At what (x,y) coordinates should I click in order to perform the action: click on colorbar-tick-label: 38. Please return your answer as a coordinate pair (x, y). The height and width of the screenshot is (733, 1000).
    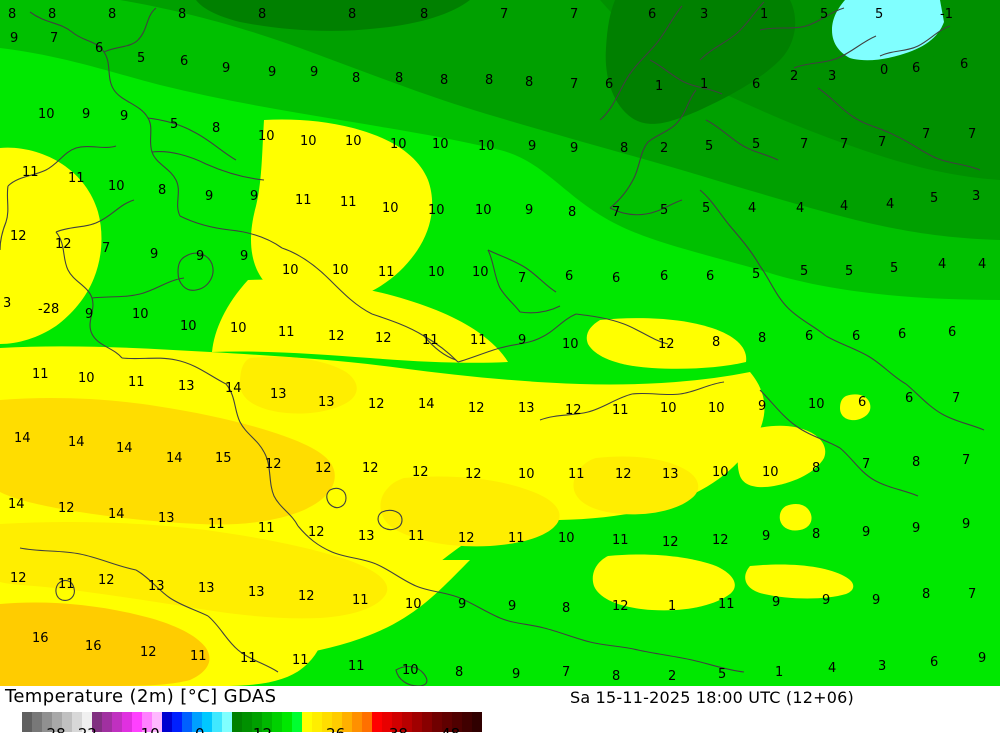
    Looking at the image, I should click on (398, 729).